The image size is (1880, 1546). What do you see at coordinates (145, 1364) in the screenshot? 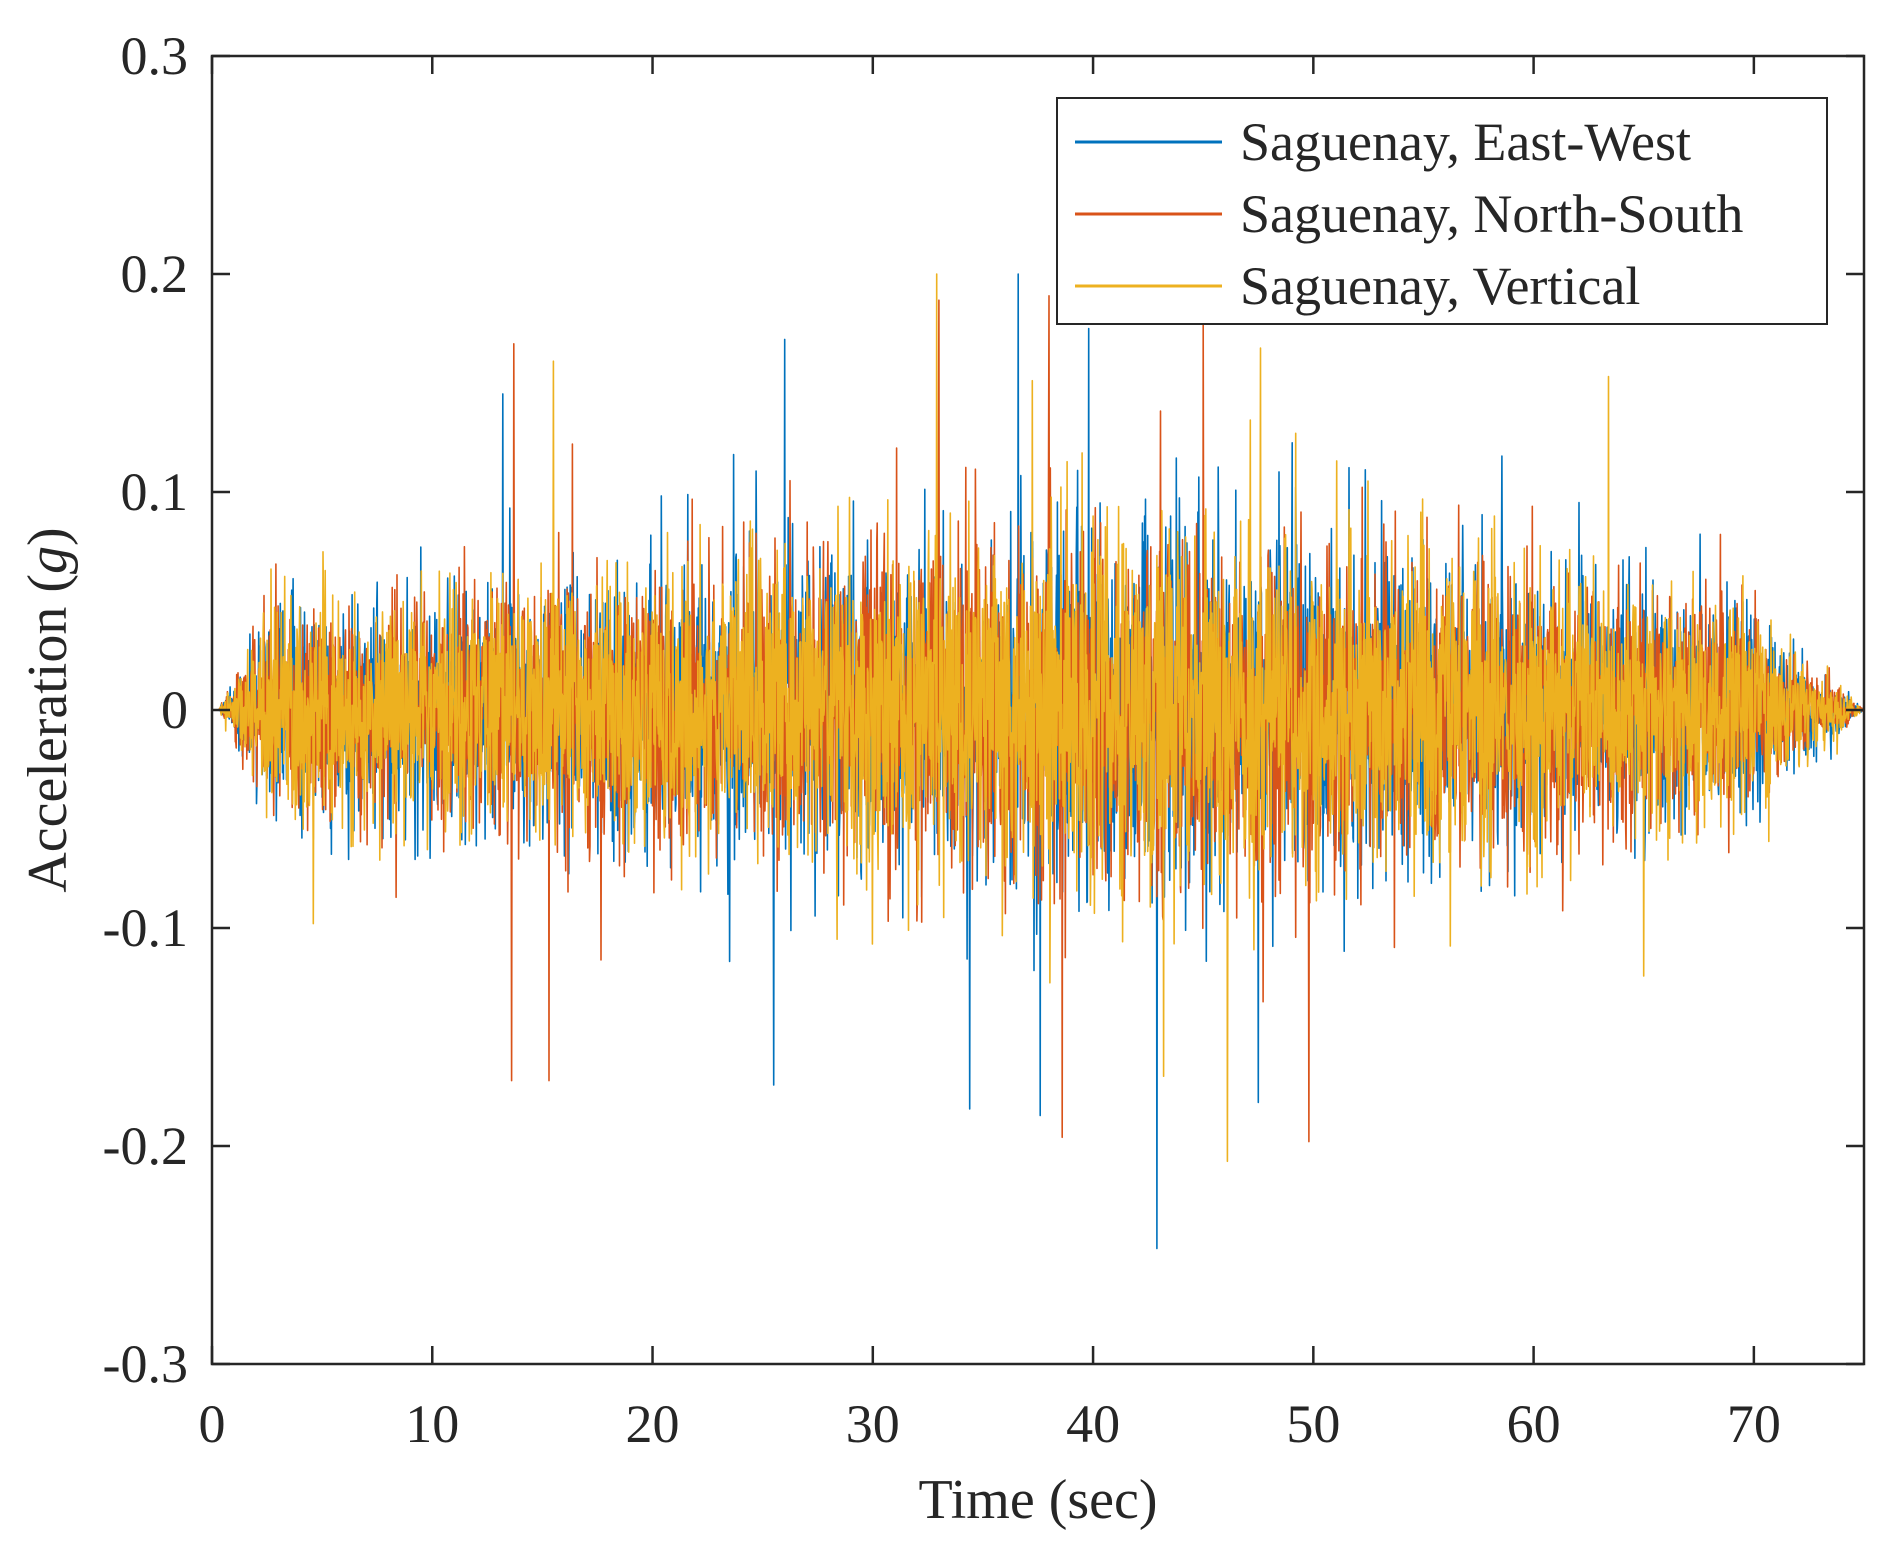
I see `y-tick-label: -0.3` at bounding box center [145, 1364].